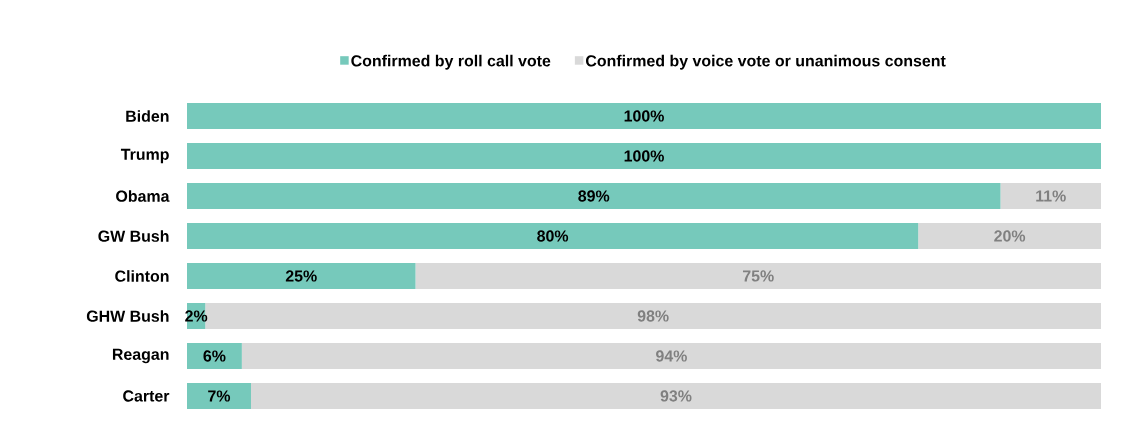 This screenshot has width=1148, height=439. Describe the element at coordinates (127, 316) in the screenshot. I see `y-tick-label: GHW Bush` at that location.